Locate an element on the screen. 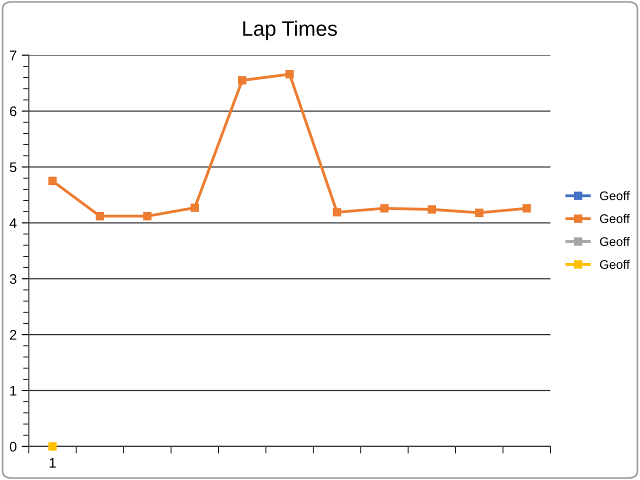 The width and height of the screenshot is (640, 480). y-tick-label: 0 is located at coordinates (13, 447).